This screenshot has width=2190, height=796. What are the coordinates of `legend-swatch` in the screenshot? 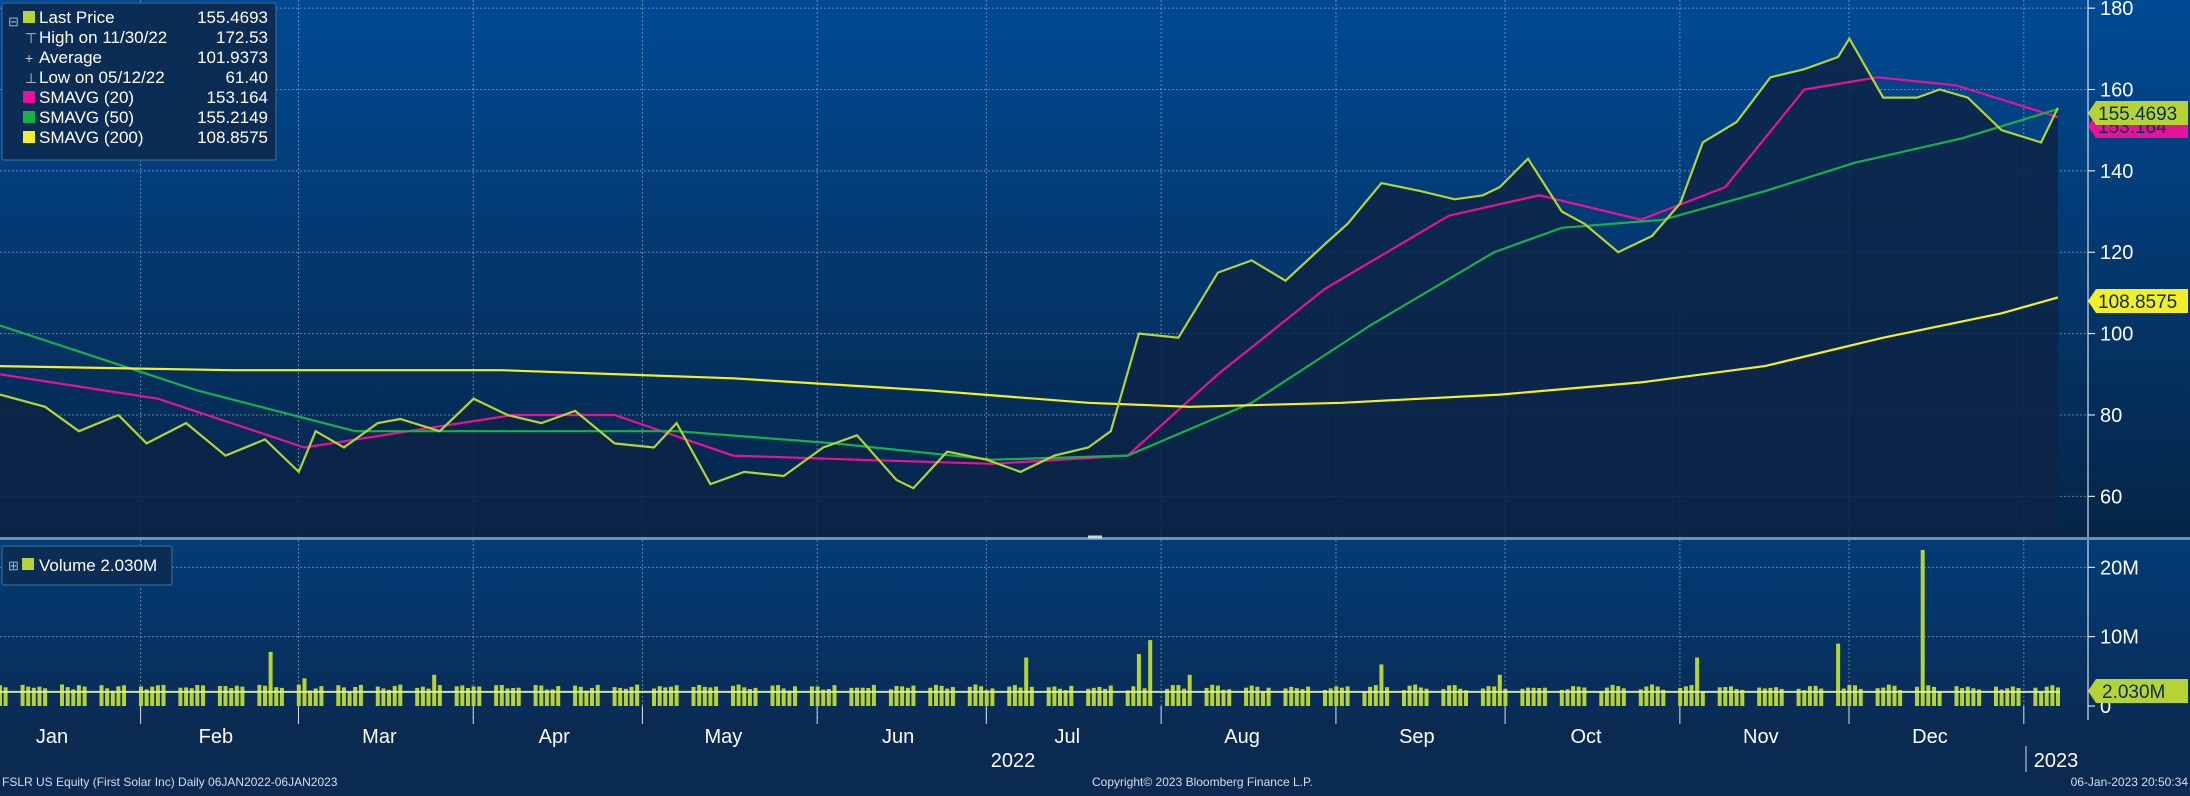 It's located at (29, 117).